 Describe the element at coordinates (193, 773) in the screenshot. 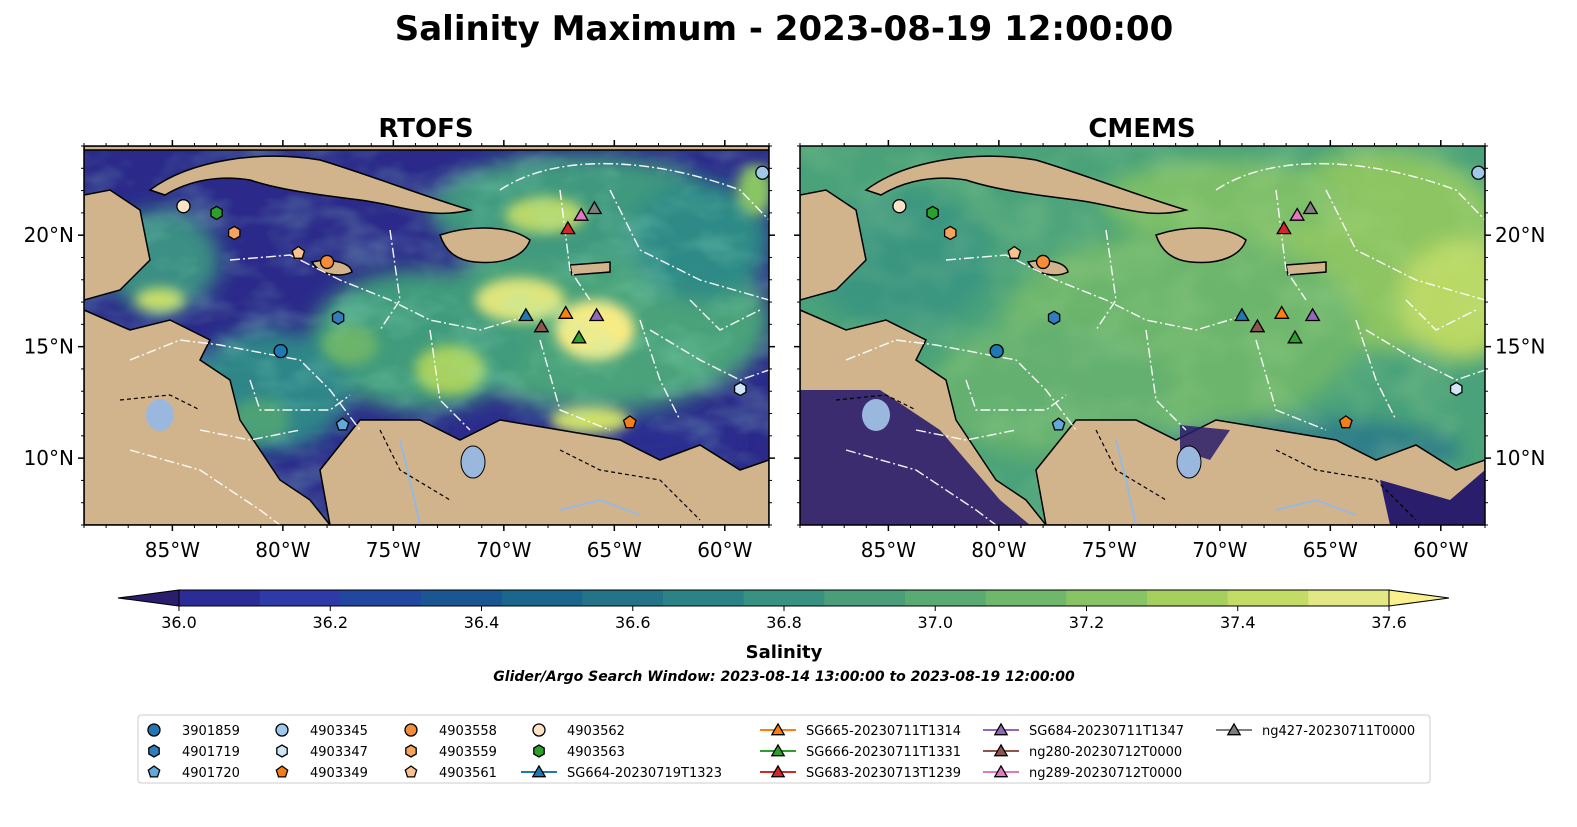

I see `legend-item-4901720: 4901720` at that location.